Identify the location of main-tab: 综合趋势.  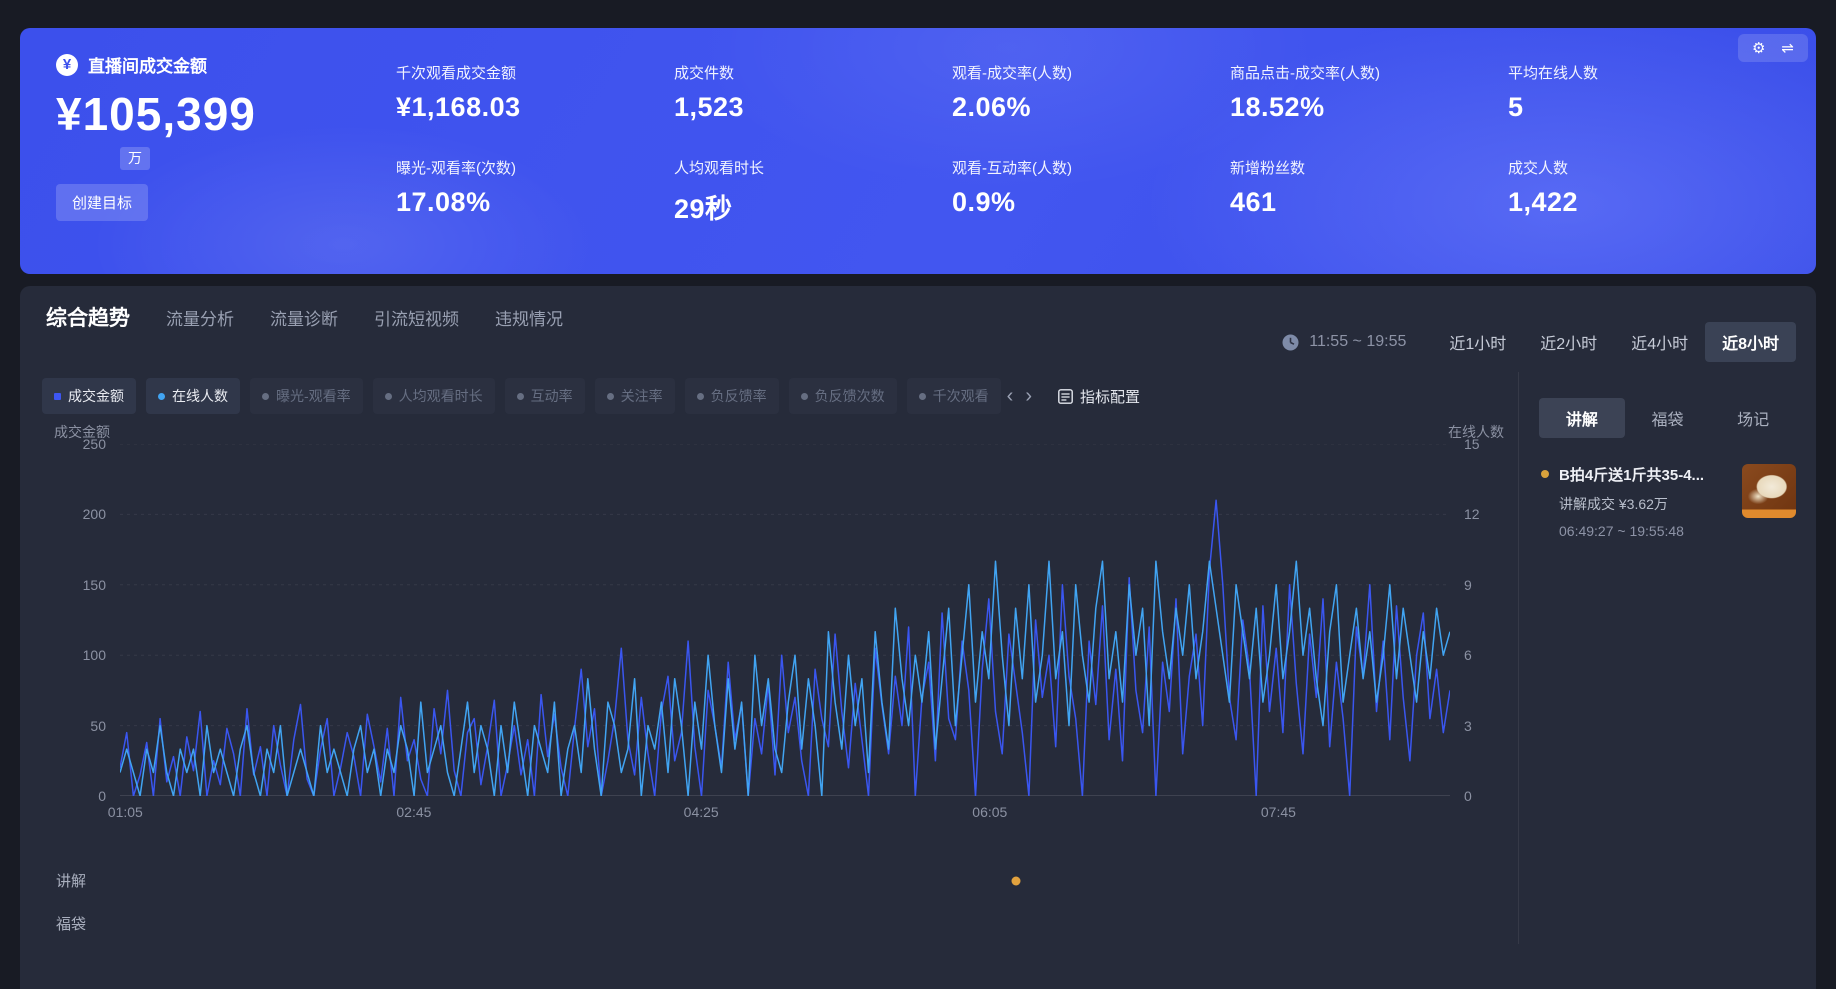
(88, 318).